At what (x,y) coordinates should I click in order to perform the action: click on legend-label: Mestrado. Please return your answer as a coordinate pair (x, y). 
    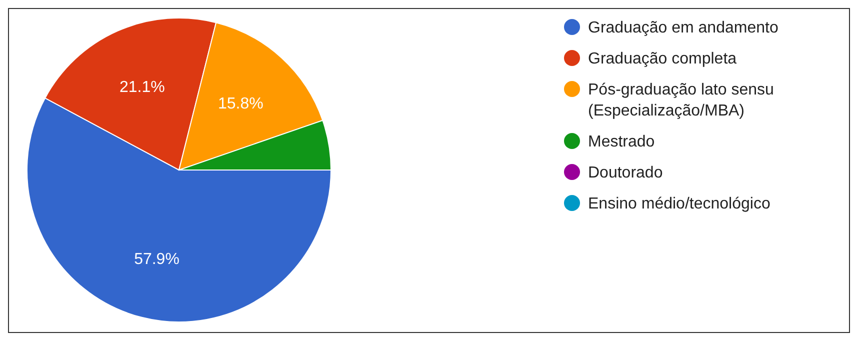
    Looking at the image, I should click on (621, 142).